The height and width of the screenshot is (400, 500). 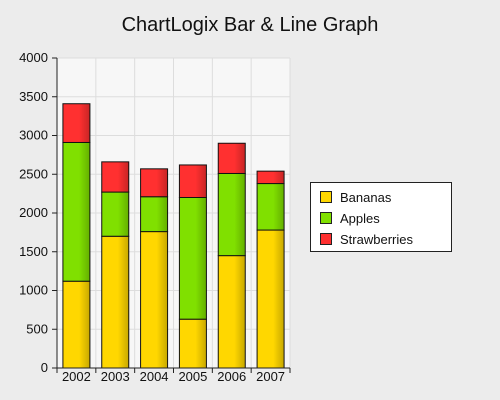 I want to click on bar-apples-2005, so click(x=192, y=258).